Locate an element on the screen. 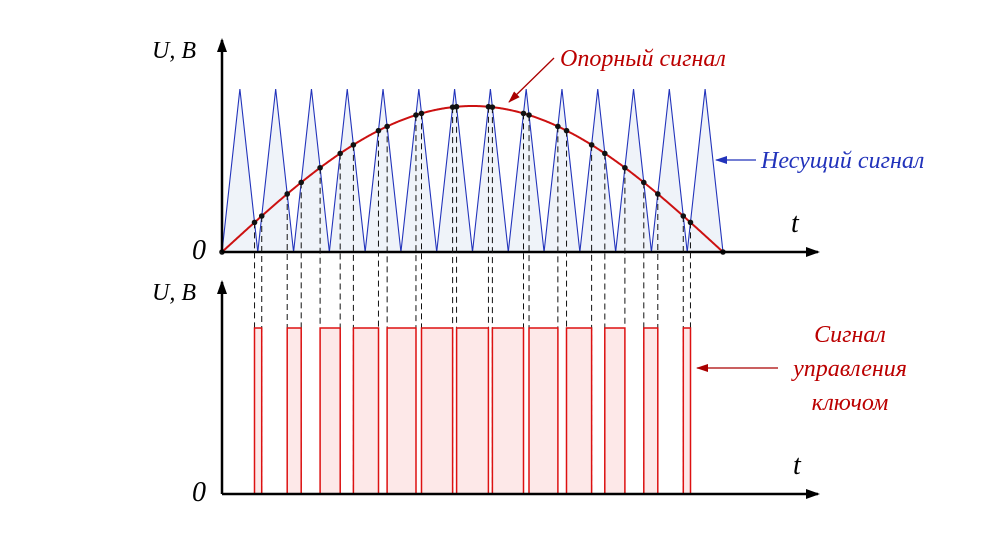 The width and height of the screenshot is (998, 533). reference-signal-label: Опорный сигнал is located at coordinates (643, 59).